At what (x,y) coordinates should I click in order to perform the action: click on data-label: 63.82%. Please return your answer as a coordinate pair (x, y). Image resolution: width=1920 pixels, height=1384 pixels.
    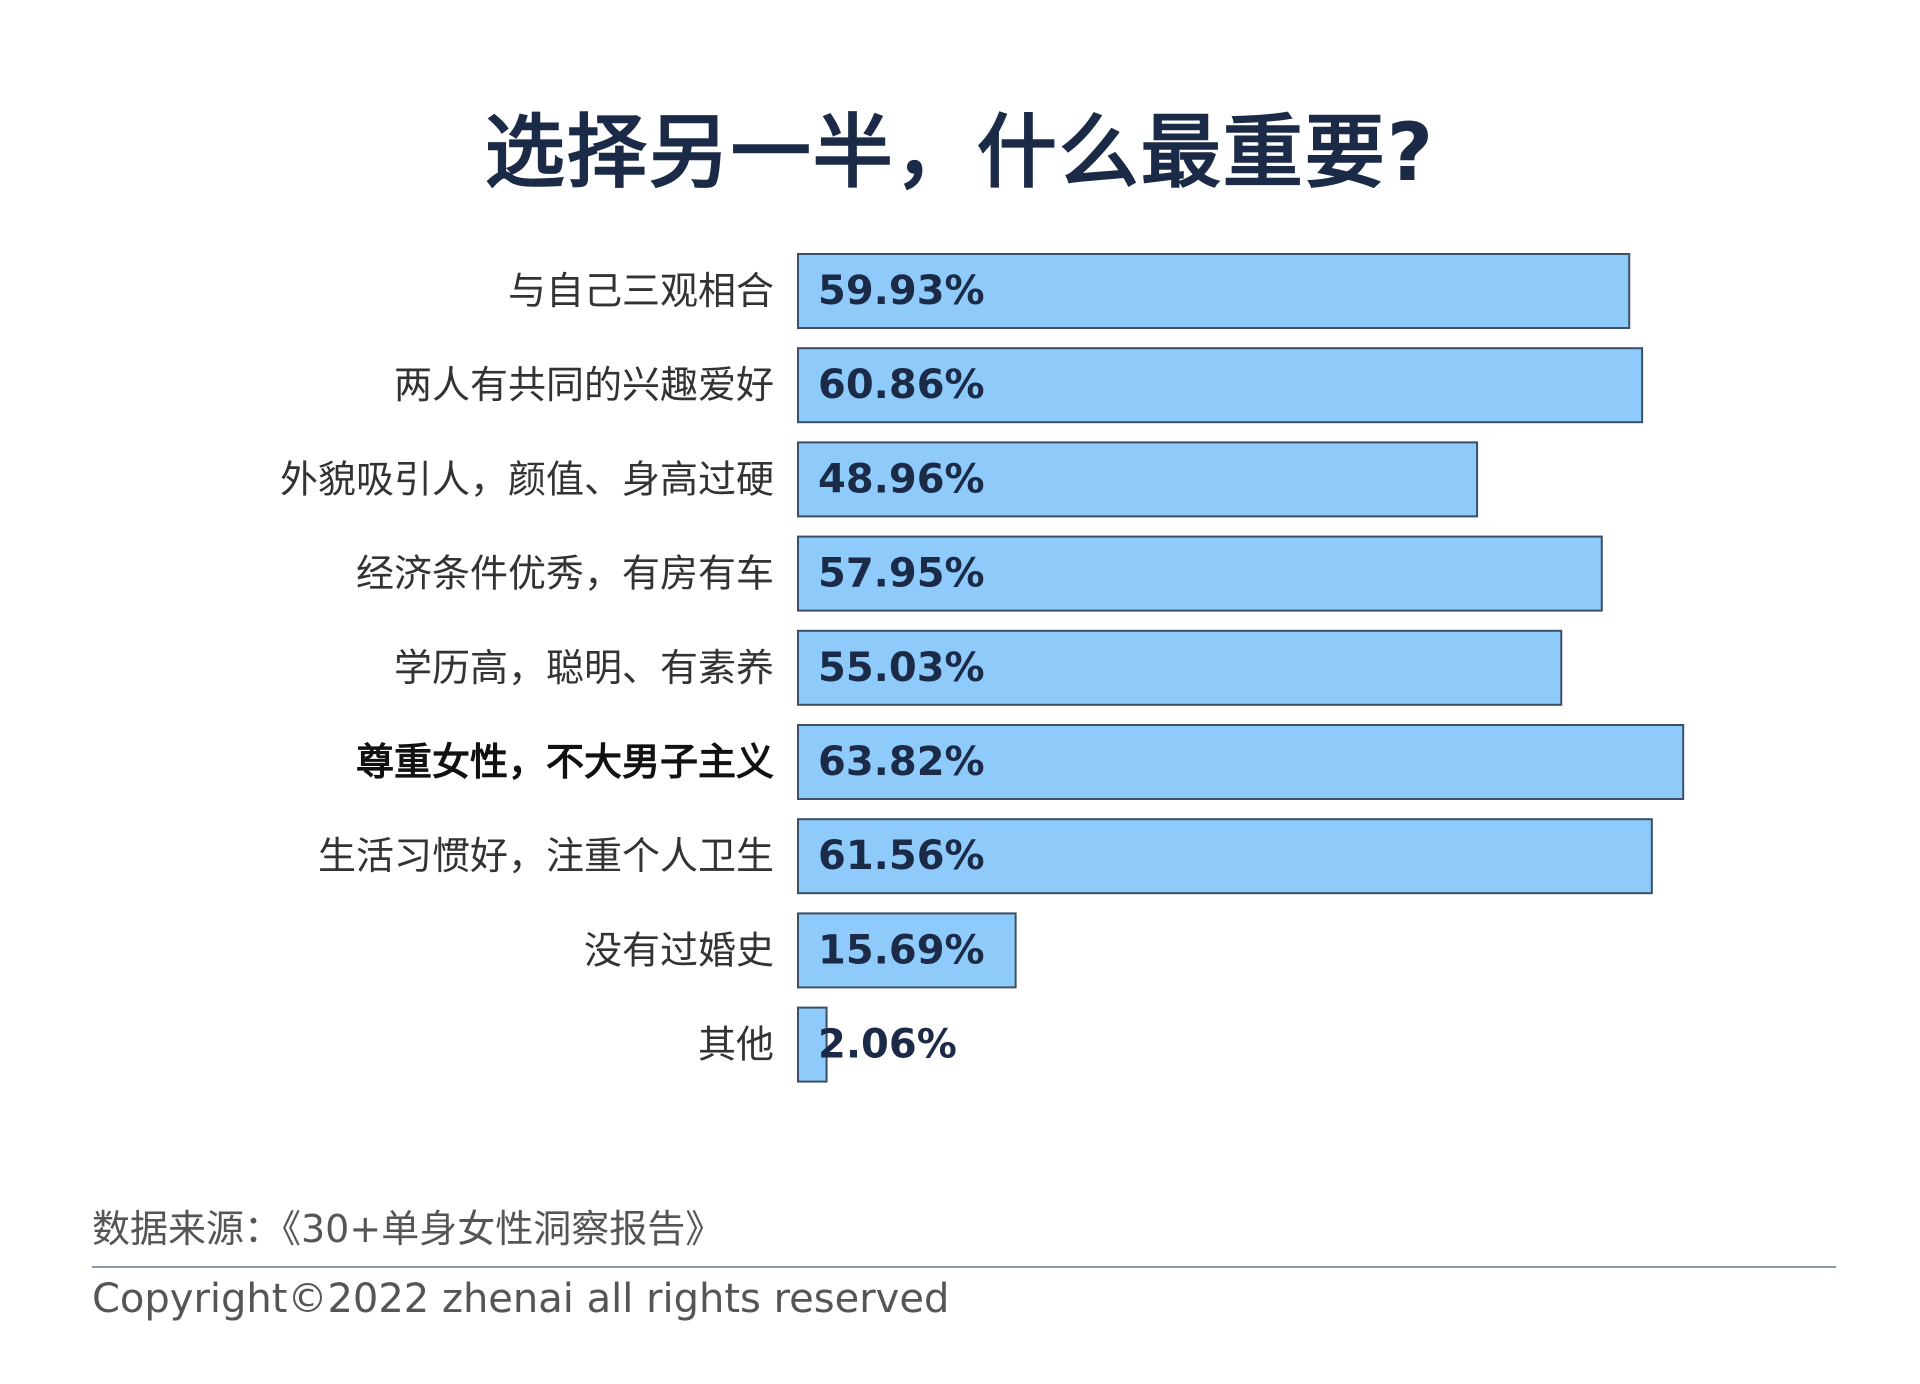
    Looking at the image, I should click on (901, 762).